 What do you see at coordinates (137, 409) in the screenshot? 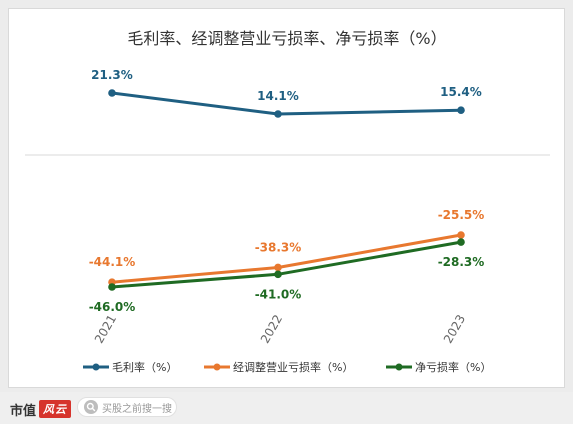
I see `search-placeholder: 买股之前搜一搜` at bounding box center [137, 409].